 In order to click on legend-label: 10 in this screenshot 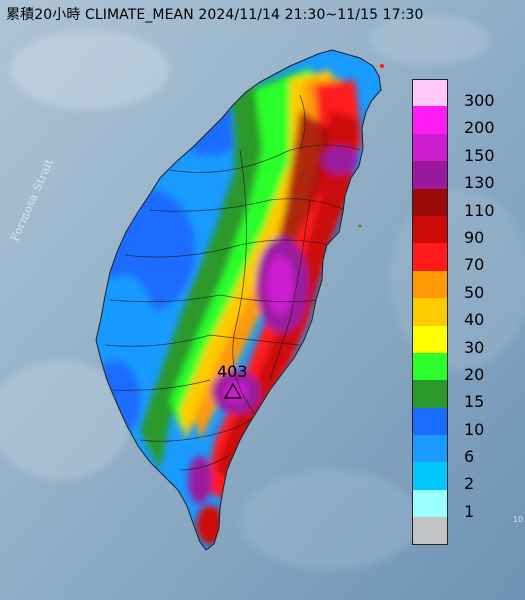, I will do `click(474, 429)`.